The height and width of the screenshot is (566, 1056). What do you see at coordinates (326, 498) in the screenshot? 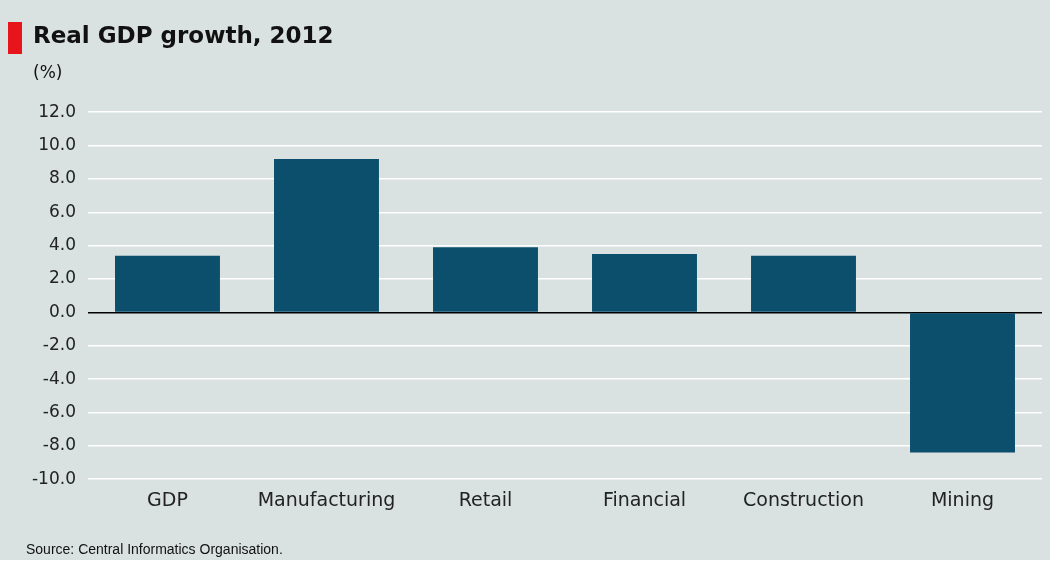
I see `x-tick-label: Manufacturing` at bounding box center [326, 498].